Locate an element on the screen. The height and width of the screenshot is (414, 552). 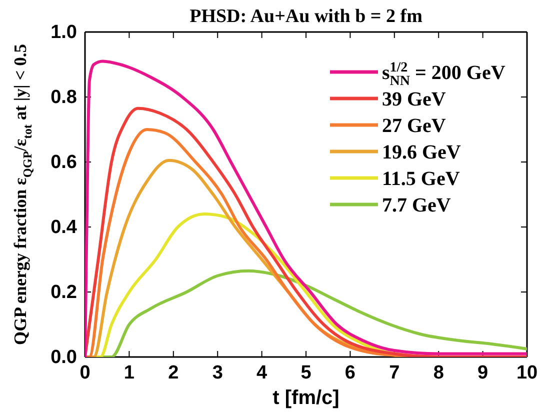
x-tick-label: 6 is located at coordinates (350, 373).